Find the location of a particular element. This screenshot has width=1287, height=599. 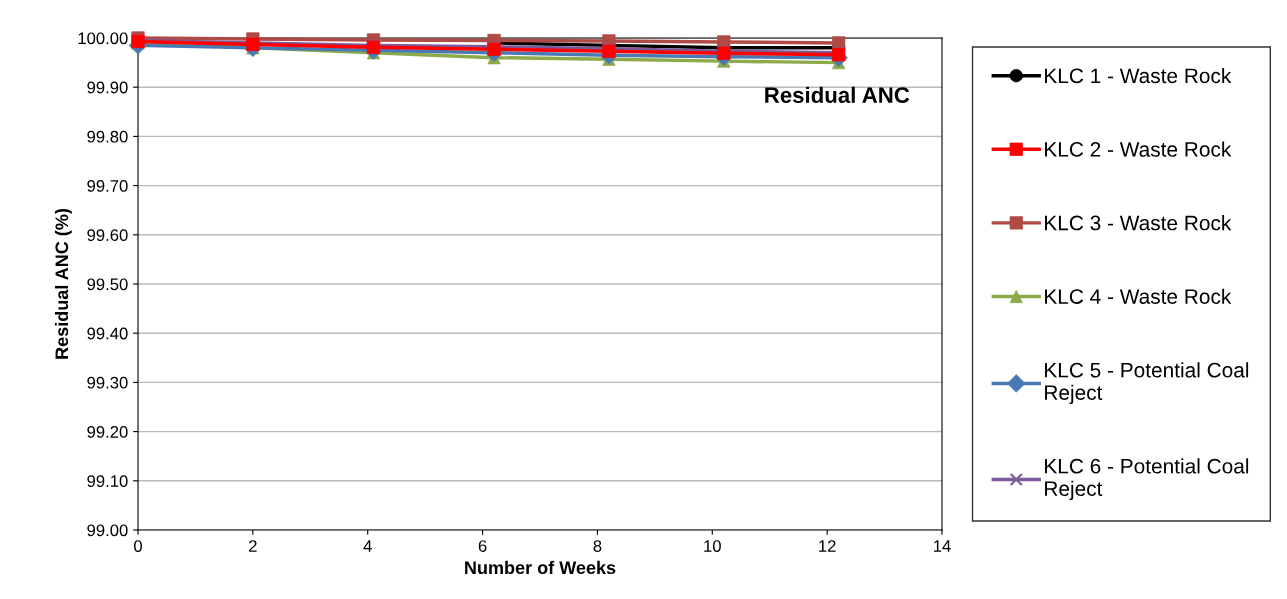

x-tick-label: 8 is located at coordinates (597, 546).